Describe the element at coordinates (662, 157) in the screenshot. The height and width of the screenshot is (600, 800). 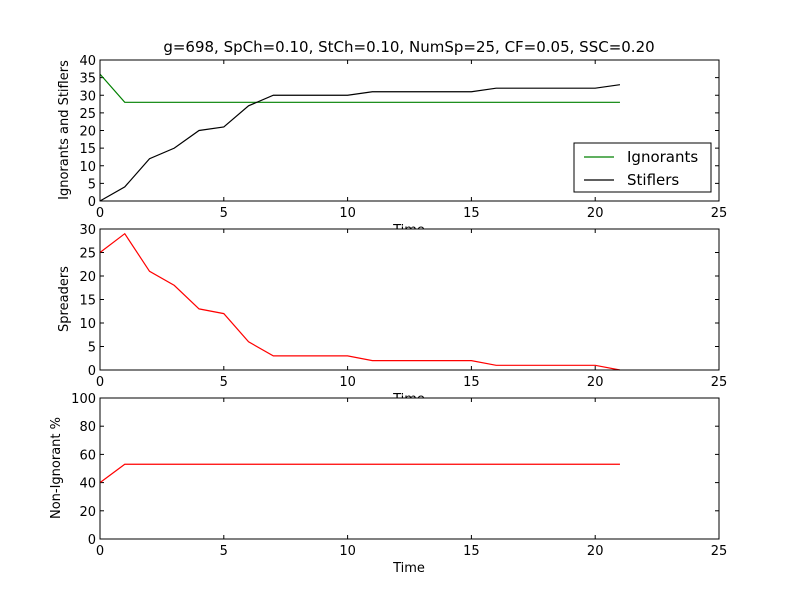
I see `legend-label-ignorants: Ignorants` at that location.